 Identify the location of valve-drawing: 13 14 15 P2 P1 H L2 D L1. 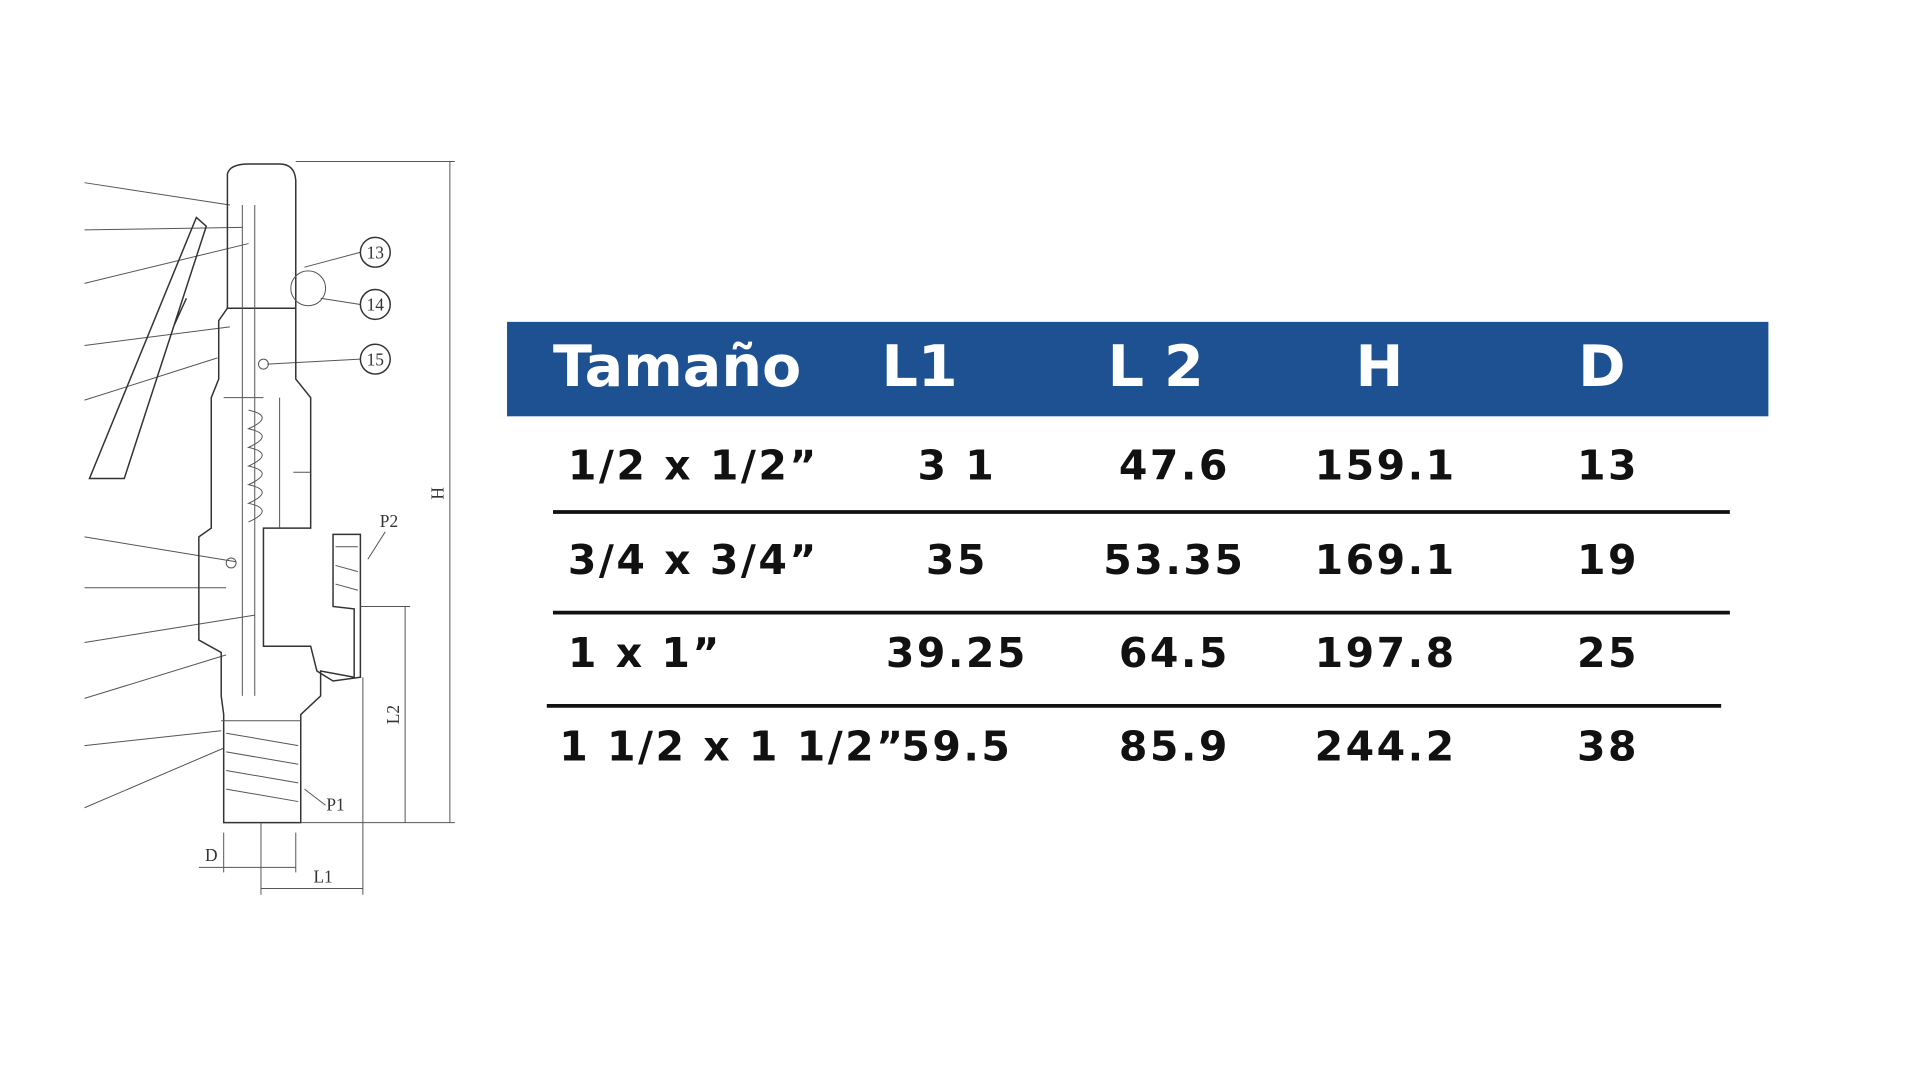
(269, 528).